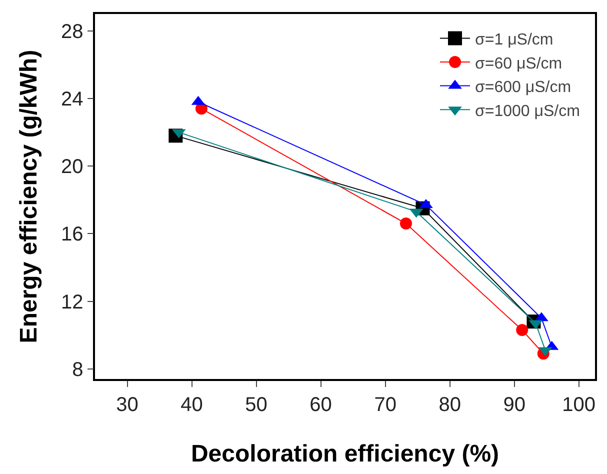 The height and width of the screenshot is (474, 607). What do you see at coordinates (514, 39) in the screenshot?
I see `legend-label: σ=1 μS/cm` at bounding box center [514, 39].